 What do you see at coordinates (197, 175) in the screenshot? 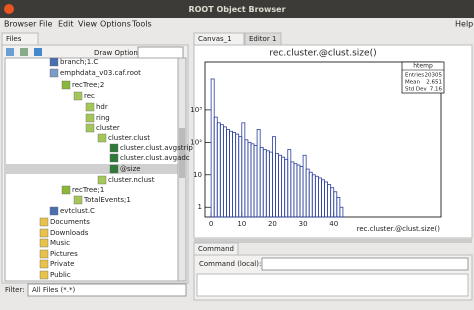
I see `y-tick-label: 10` at bounding box center [197, 175].